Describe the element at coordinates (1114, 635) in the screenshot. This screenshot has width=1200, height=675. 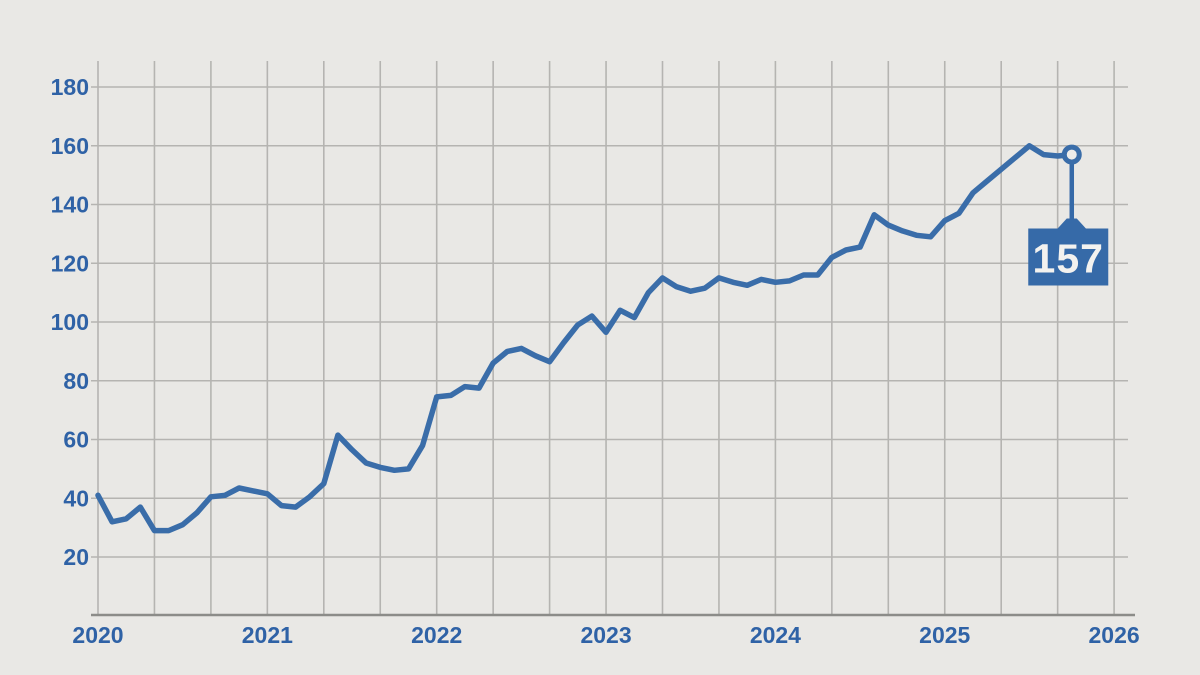
I see `svg-text: 2026` at that location.